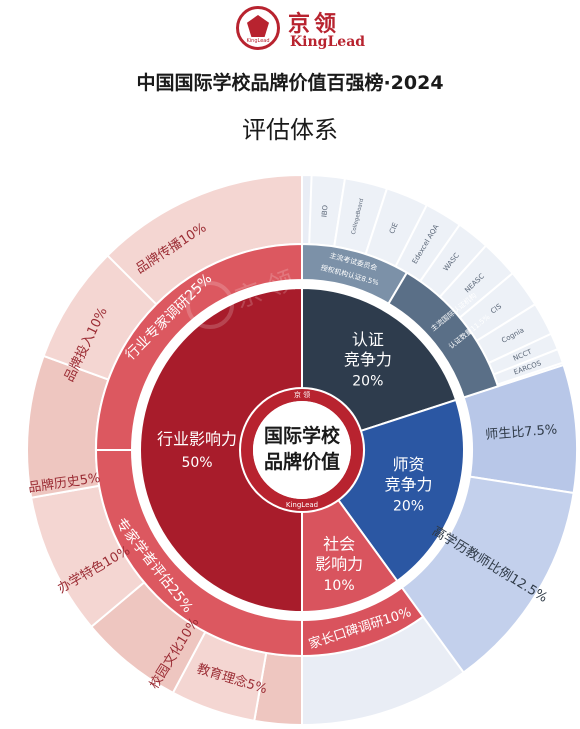 The image size is (580, 729). What do you see at coordinates (487, 574) in the screenshot?
I see `outer-cell-high-edu` at bounding box center [487, 574].